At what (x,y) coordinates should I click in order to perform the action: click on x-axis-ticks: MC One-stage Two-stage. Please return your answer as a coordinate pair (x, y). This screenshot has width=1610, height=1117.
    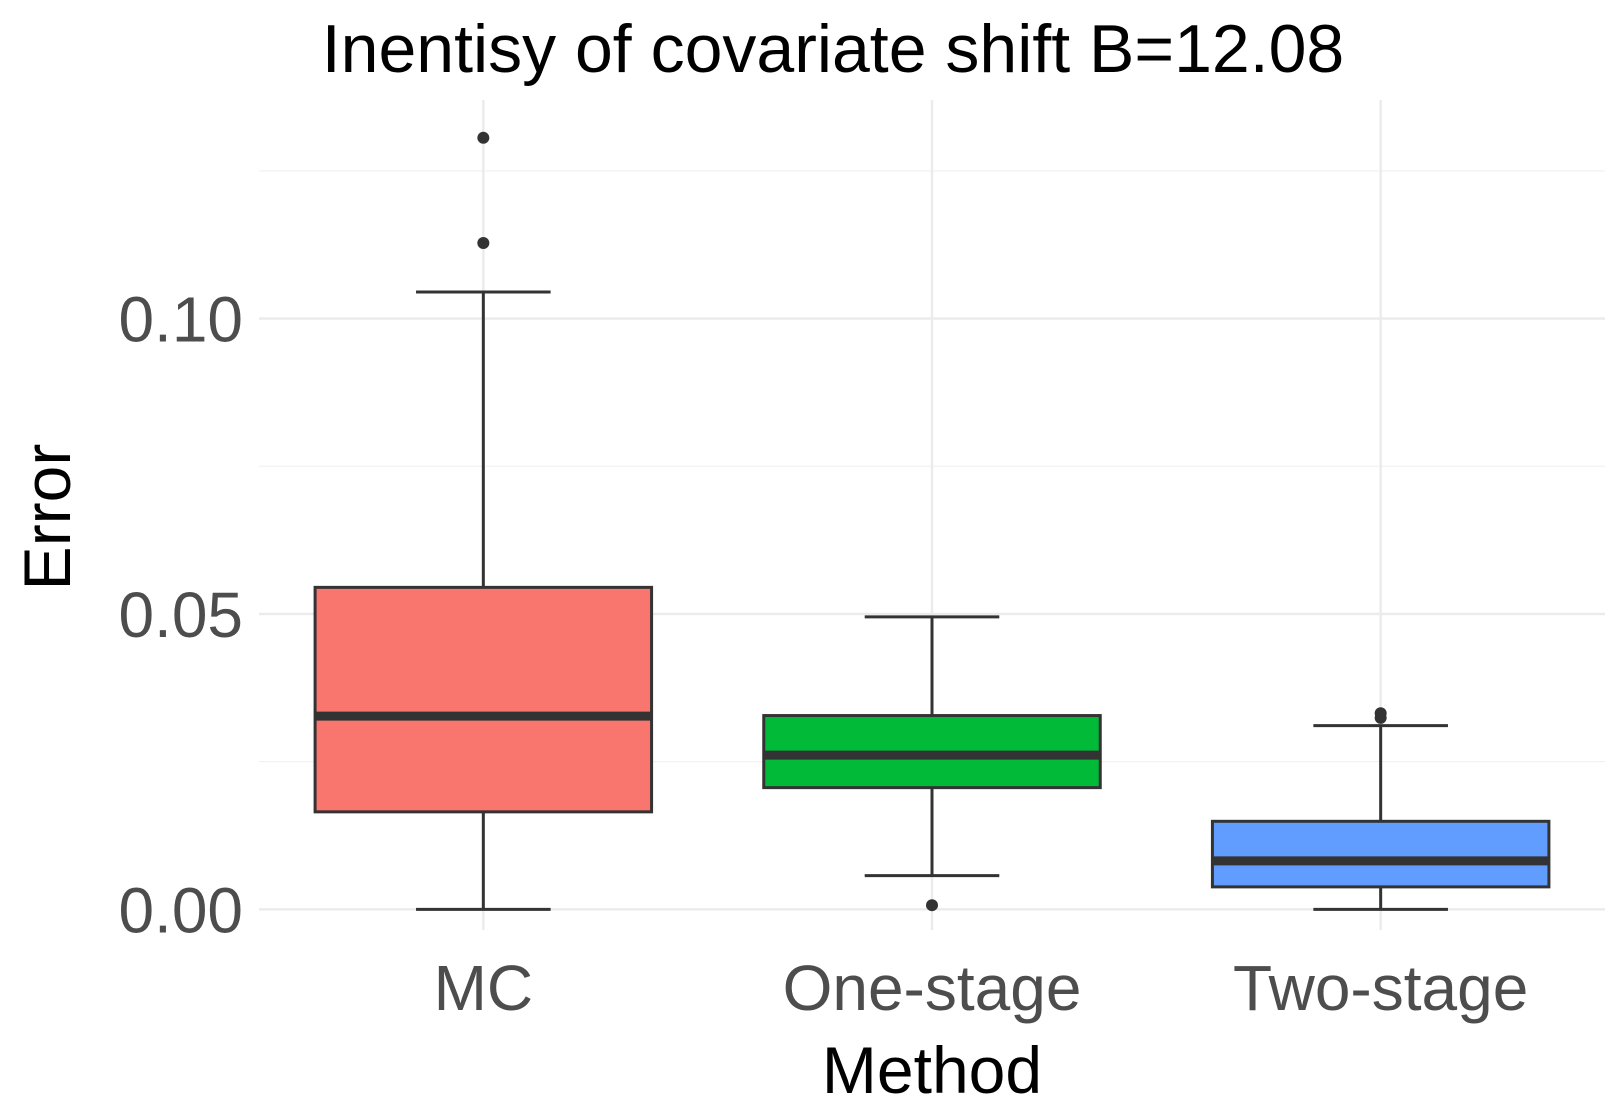
    Looking at the image, I should click on (981, 988).